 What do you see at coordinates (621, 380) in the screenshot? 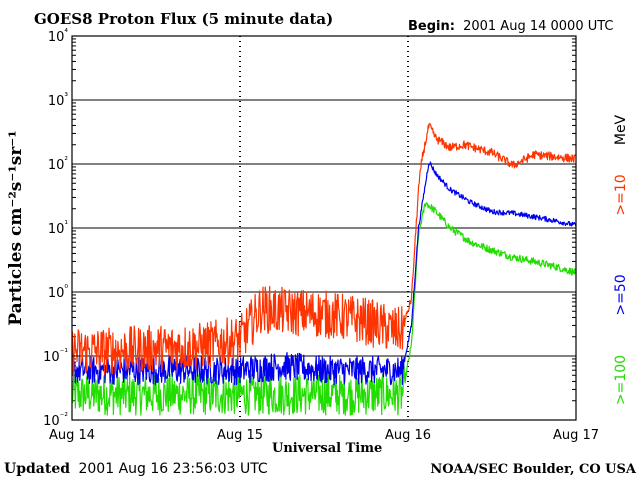
I see `series-label: >=100` at bounding box center [621, 380].